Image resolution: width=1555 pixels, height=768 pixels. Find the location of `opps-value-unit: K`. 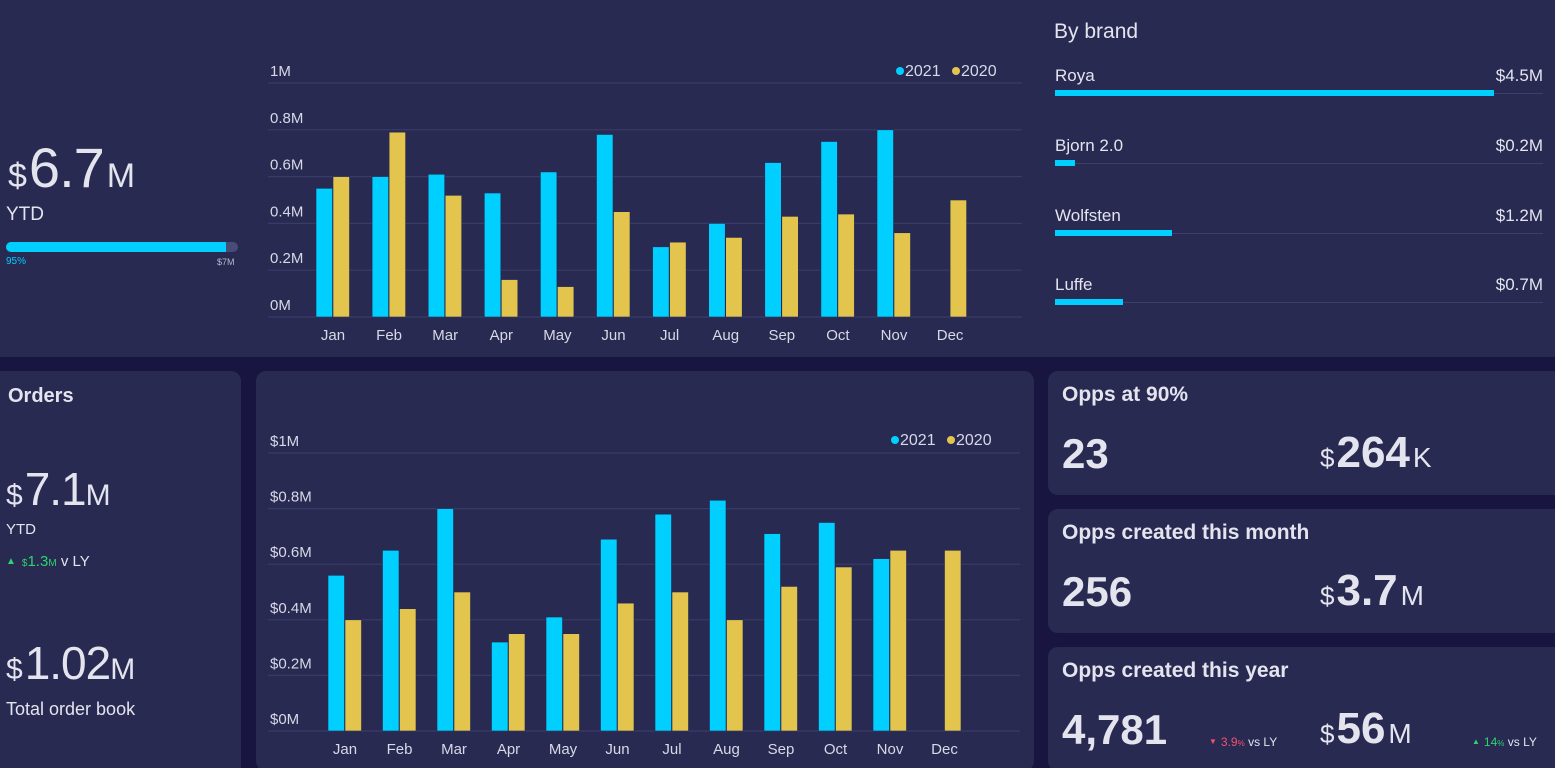

opps-value-unit: K is located at coordinates (1422, 457).